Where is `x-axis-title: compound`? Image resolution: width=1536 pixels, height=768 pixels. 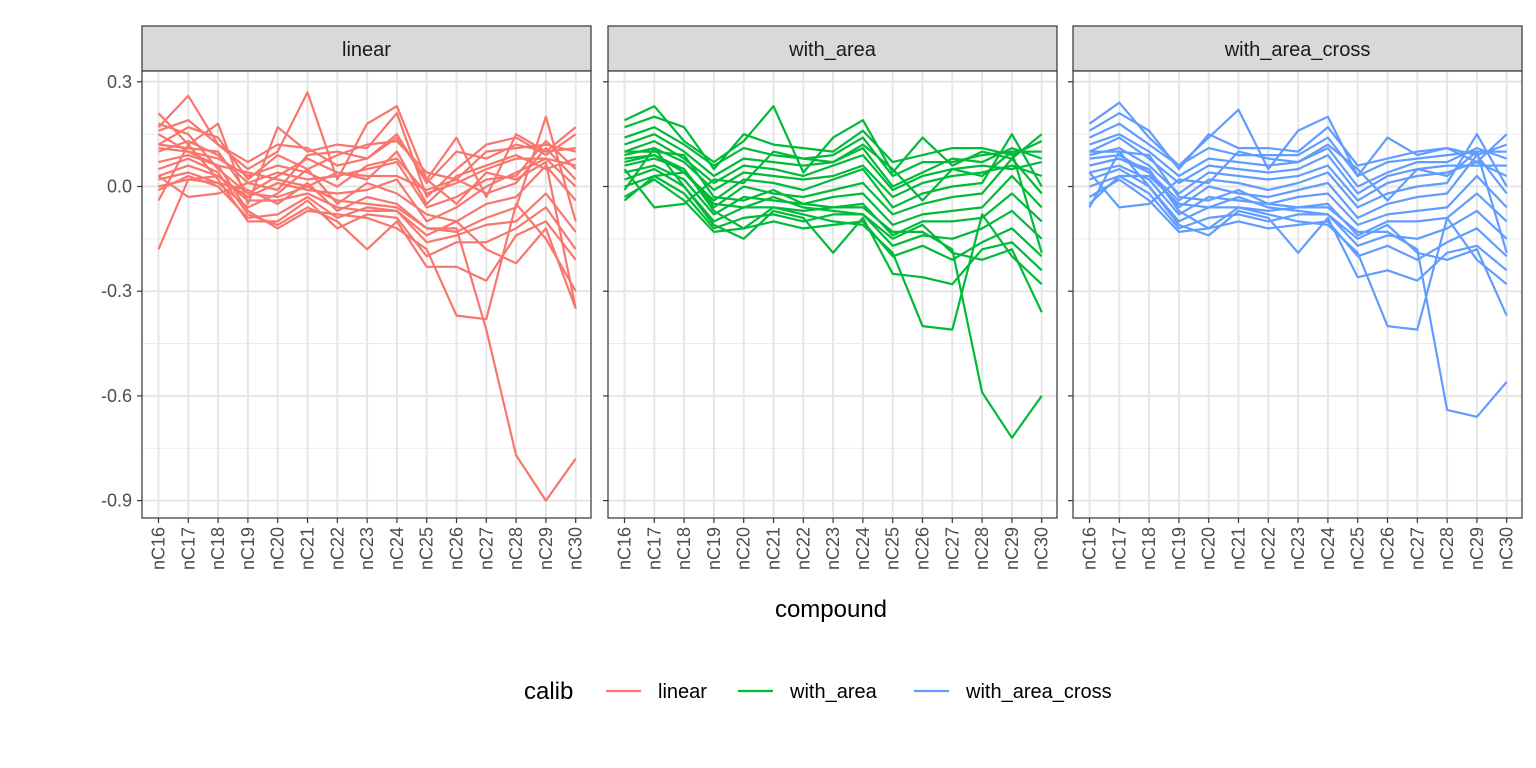 x-axis-title: compound is located at coordinates (831, 609).